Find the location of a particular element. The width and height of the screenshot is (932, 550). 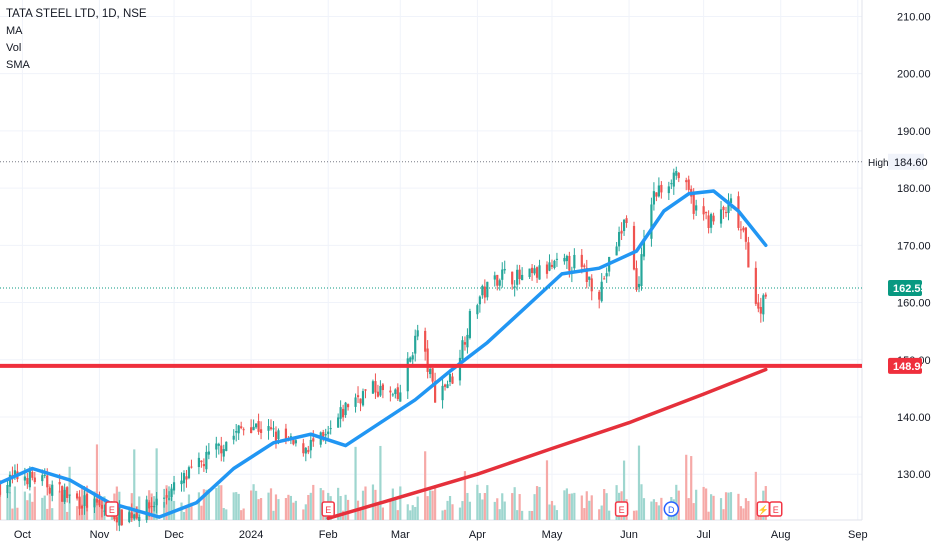

x-tick-label: Mar is located at coordinates (400, 535).